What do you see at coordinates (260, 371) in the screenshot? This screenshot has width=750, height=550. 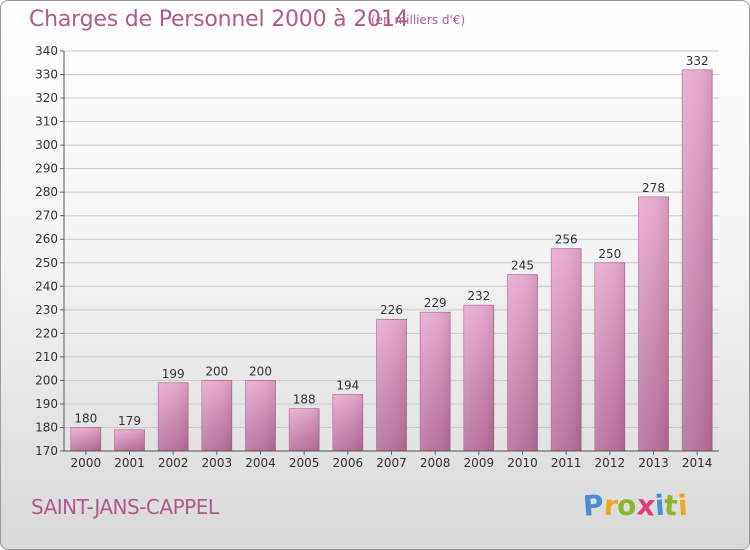 I see `value-label-2004: 200` at bounding box center [260, 371].